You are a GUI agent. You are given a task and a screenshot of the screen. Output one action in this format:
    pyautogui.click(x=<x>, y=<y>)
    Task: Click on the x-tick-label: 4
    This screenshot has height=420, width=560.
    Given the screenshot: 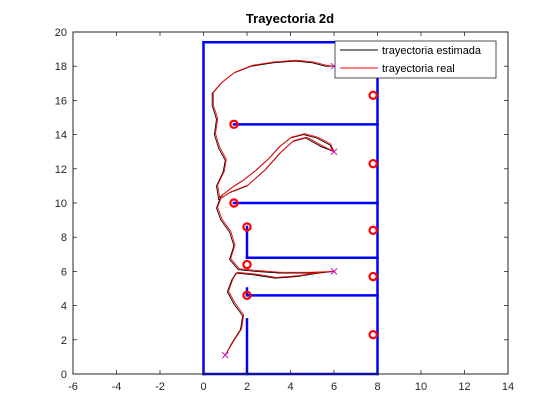 What is the action you would take?
    pyautogui.click(x=290, y=387)
    